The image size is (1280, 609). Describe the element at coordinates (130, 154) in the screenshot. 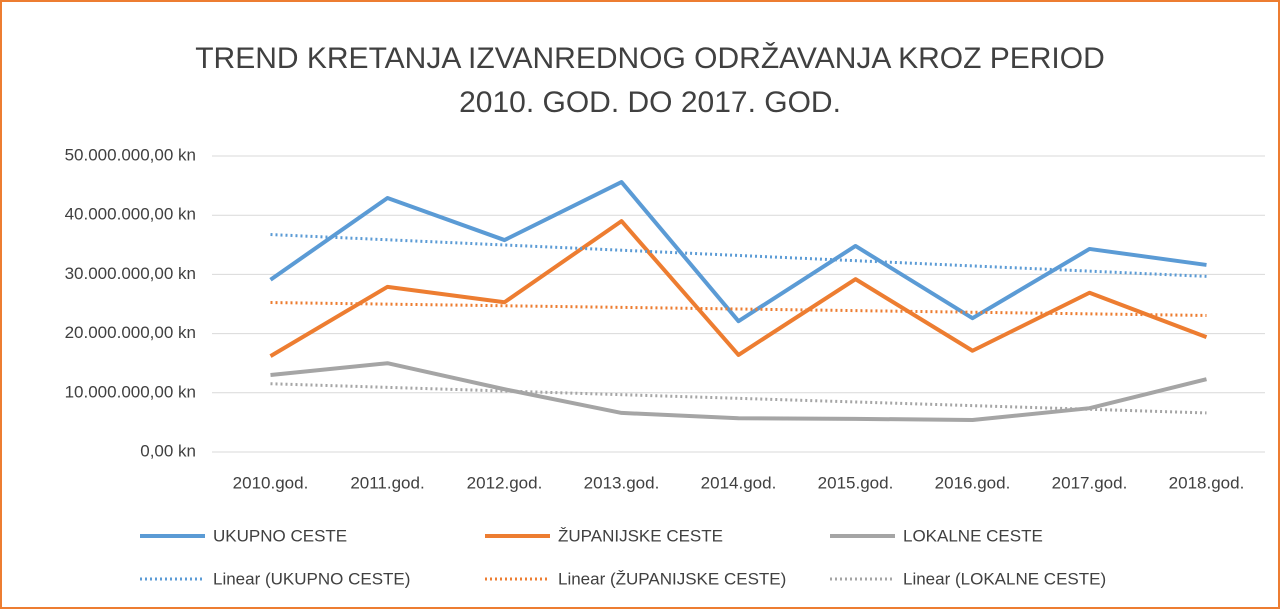

I see `y-tick-label: 50.000.000,00 kn` at that location.